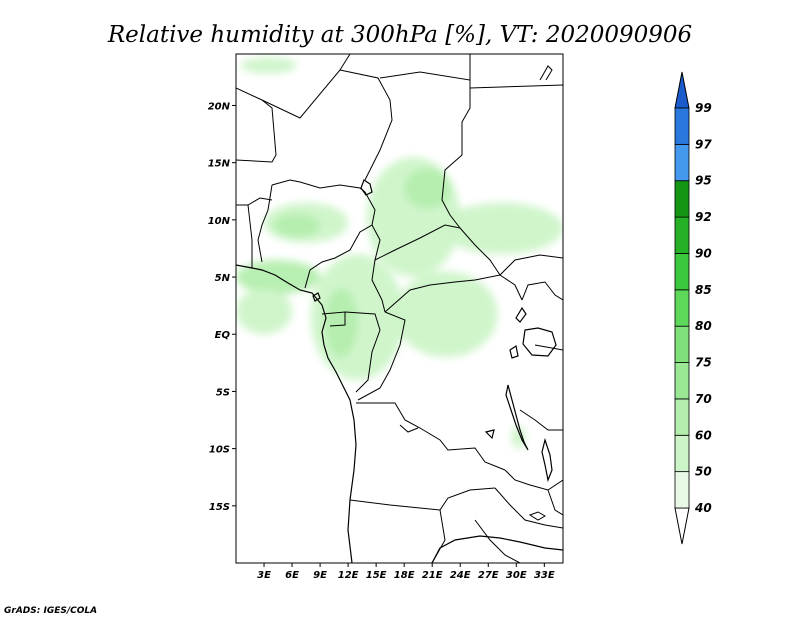  What do you see at coordinates (250, 236) in the screenshot?
I see `border-togo-ghana` at bounding box center [250, 236].